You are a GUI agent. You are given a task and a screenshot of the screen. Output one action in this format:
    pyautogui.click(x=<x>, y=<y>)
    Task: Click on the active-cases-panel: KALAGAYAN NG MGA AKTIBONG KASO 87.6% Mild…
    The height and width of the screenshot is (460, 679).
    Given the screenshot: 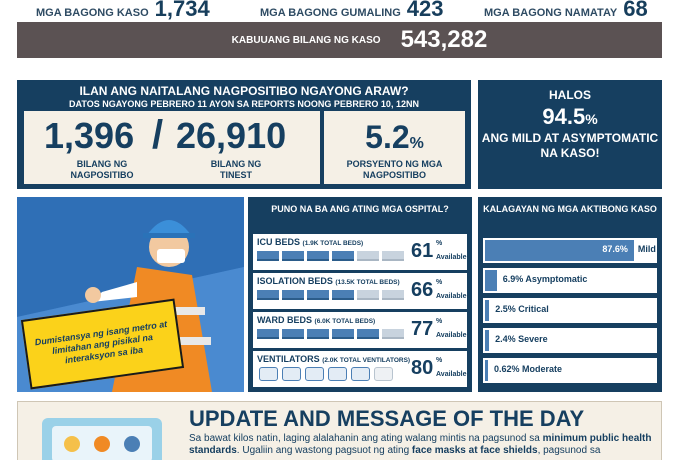 What is the action you would take?
    pyautogui.click(x=570, y=294)
    